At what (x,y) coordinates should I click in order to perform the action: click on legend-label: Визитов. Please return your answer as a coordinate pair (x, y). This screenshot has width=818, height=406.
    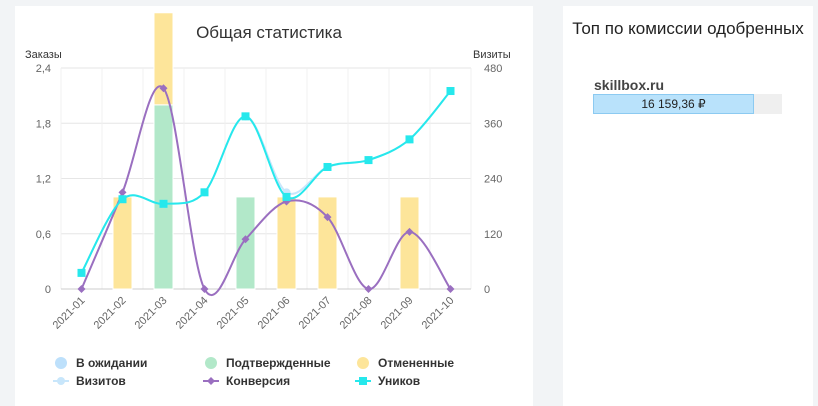
    Looking at the image, I should click on (101, 381).